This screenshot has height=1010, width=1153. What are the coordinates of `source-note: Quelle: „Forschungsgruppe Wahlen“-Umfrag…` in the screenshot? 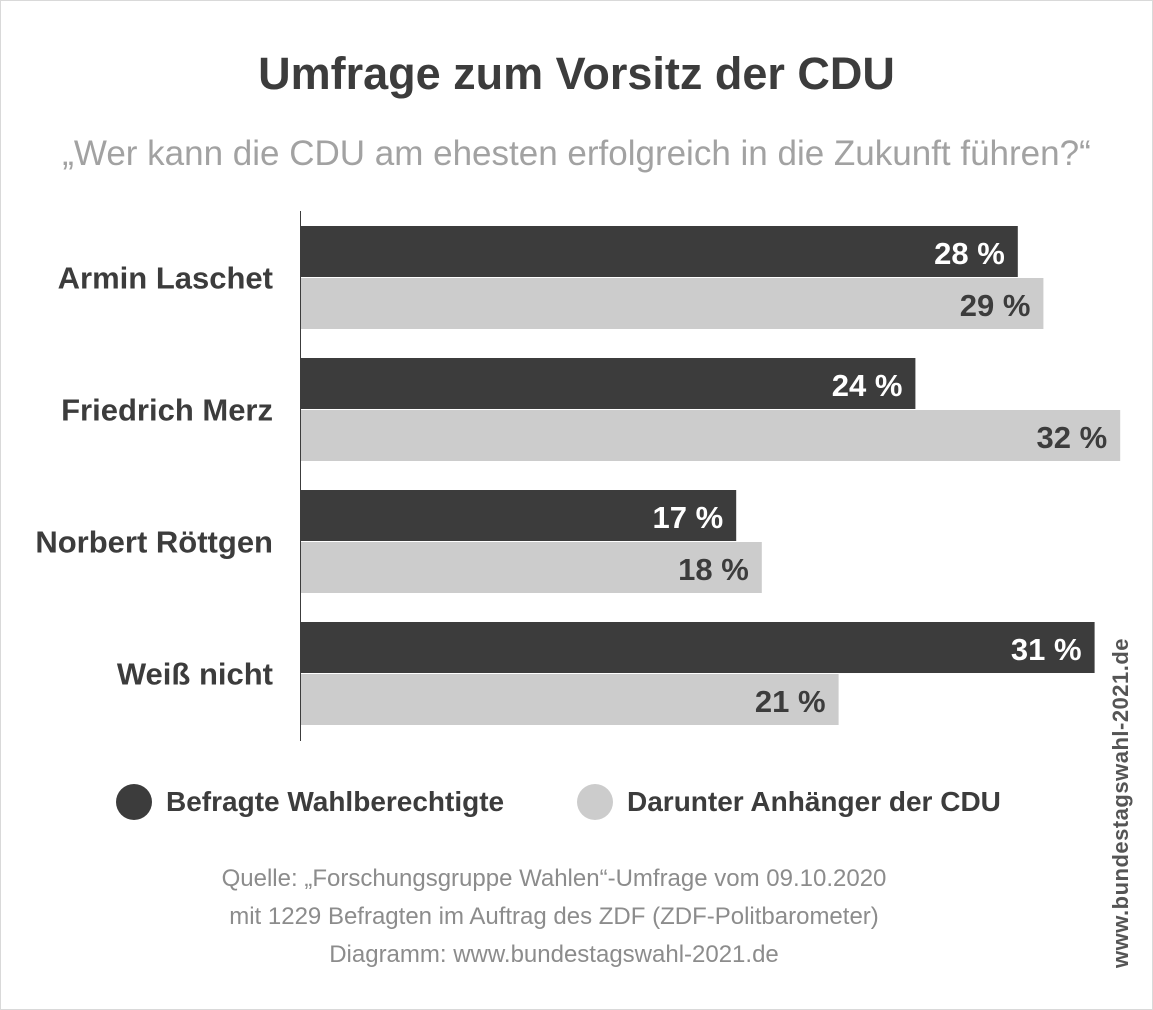 It's located at (554, 917).